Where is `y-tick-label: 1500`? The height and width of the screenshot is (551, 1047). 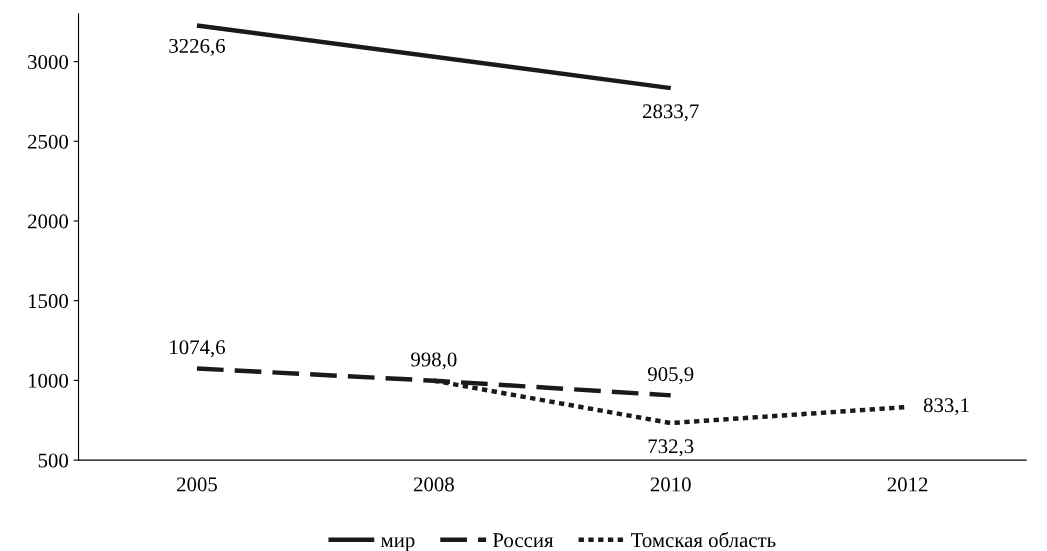 y-tick-label: 1500 is located at coordinates (48, 301).